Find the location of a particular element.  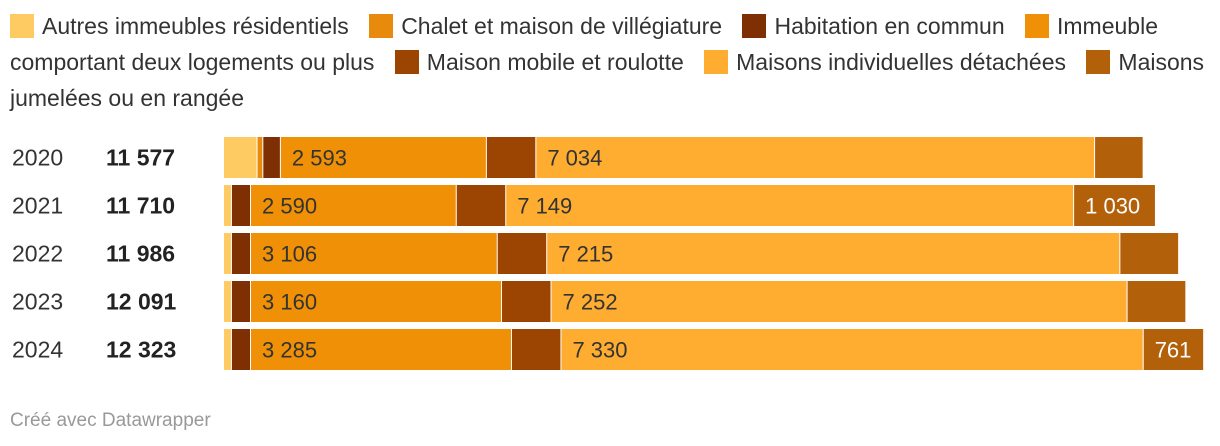

total-label: 12 323 is located at coordinates (141, 350).